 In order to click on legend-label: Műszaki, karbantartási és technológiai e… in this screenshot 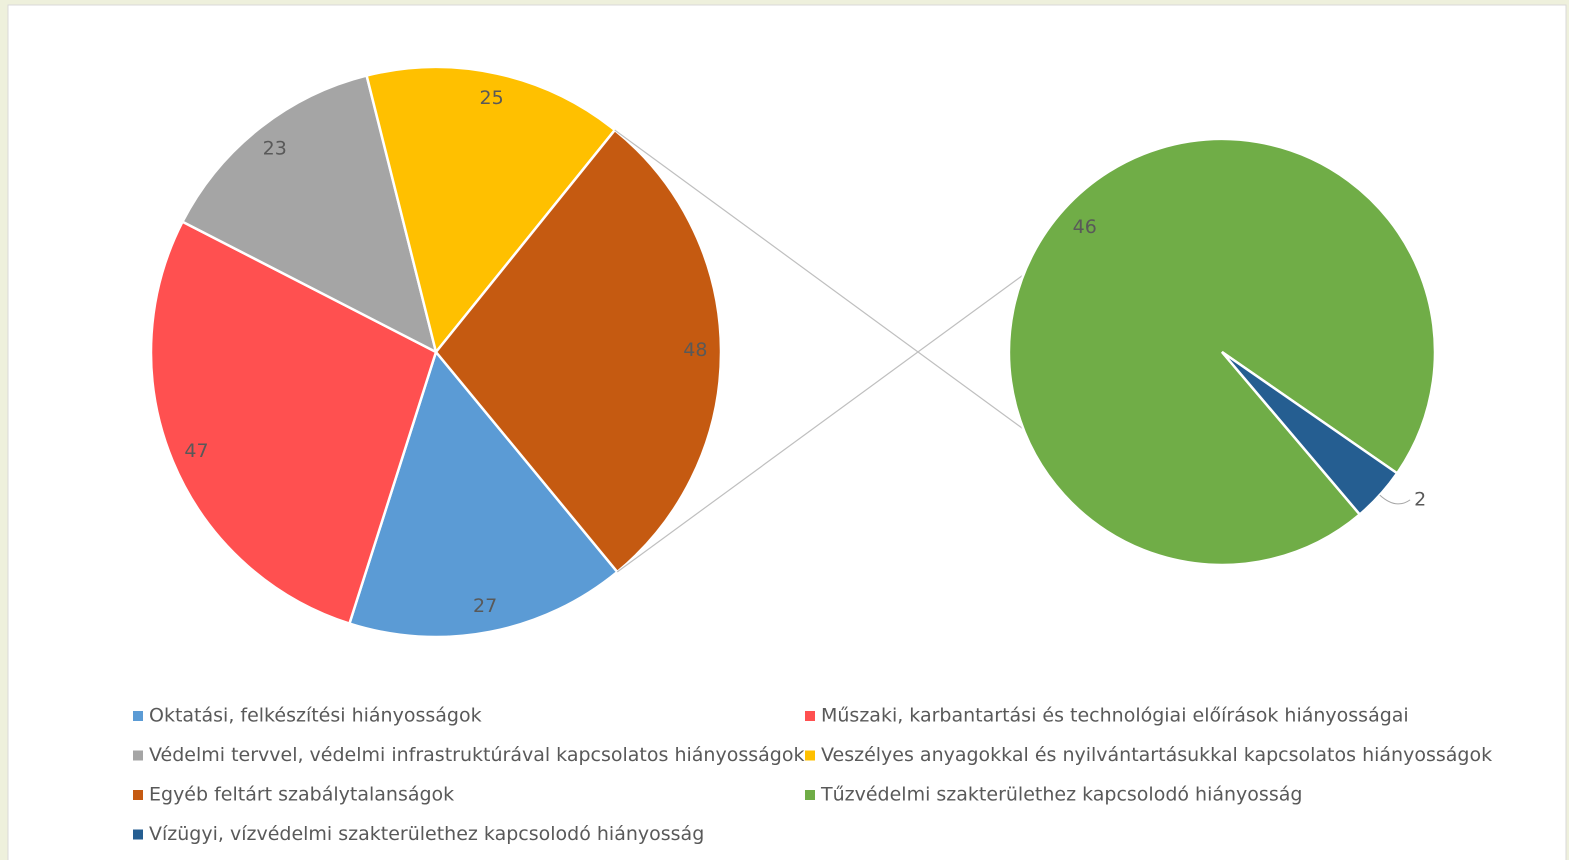, I will do `click(1115, 716)`.